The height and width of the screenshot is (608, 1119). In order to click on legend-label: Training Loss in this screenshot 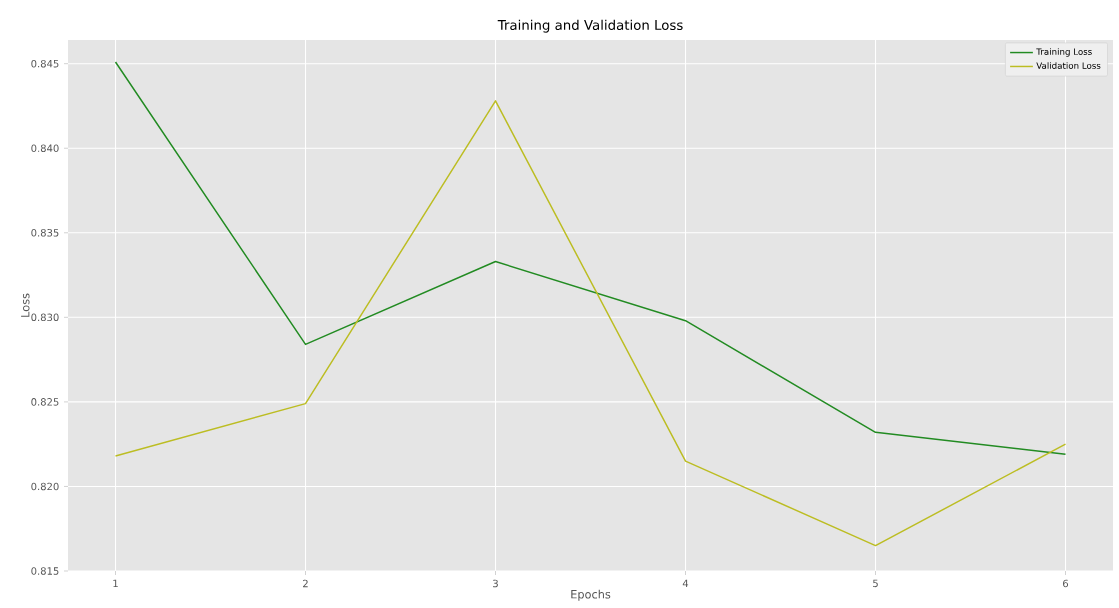, I will do `click(1064, 52)`.